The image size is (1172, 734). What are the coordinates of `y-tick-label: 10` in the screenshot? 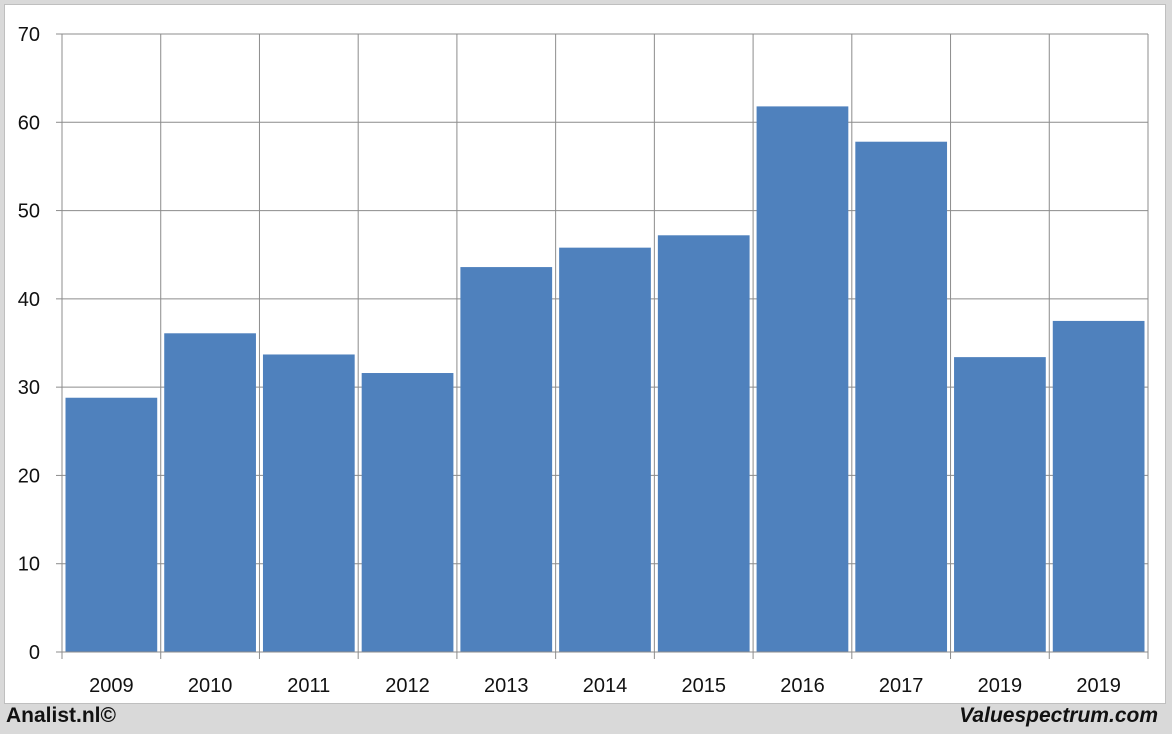 It's located at (29, 565).